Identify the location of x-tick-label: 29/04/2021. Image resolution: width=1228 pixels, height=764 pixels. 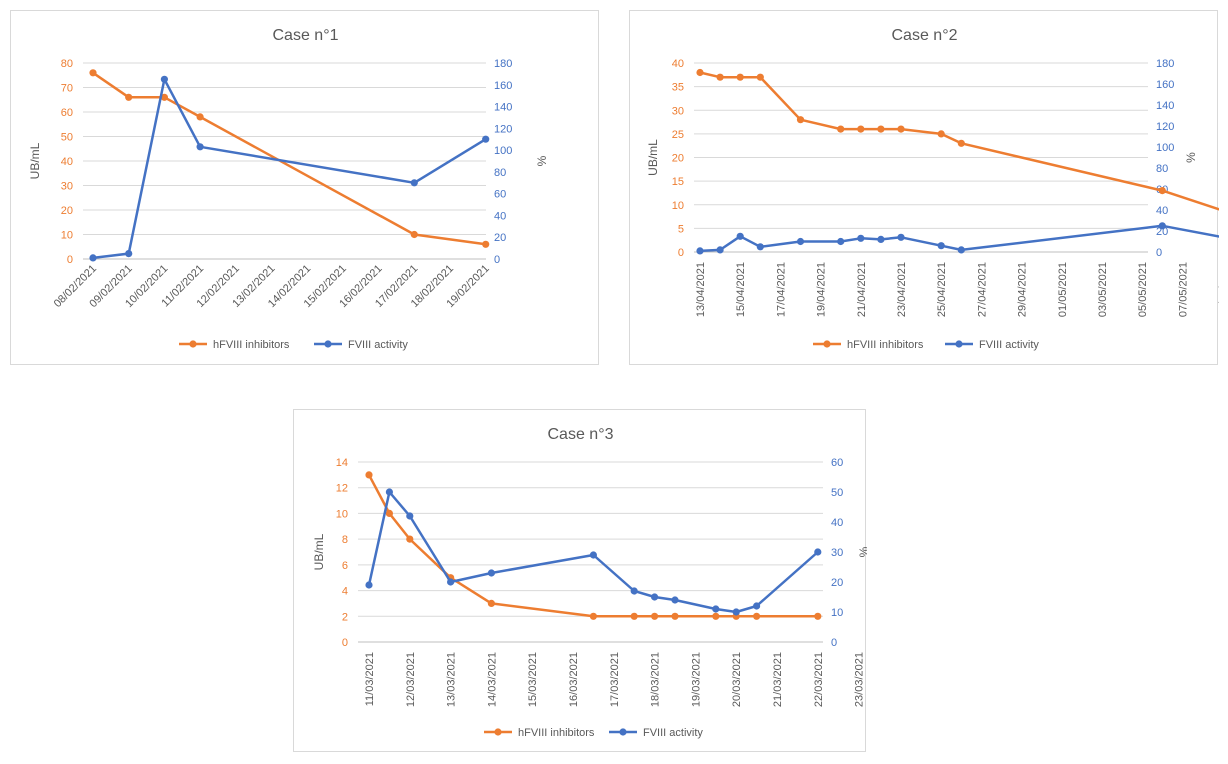
(1023, 289).